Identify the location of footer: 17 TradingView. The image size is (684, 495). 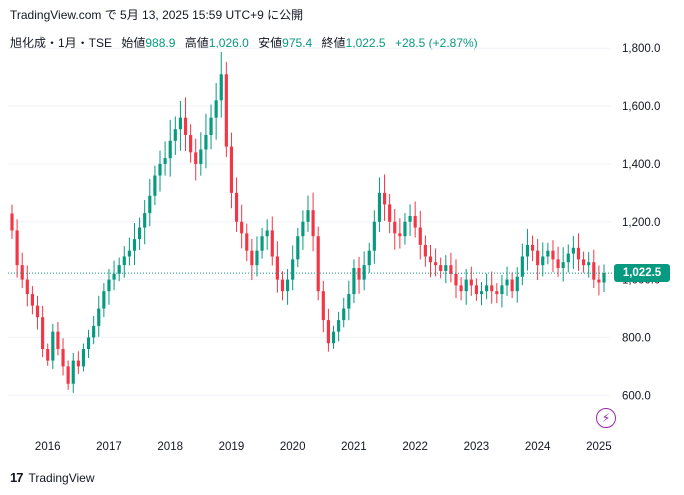
(52, 477).